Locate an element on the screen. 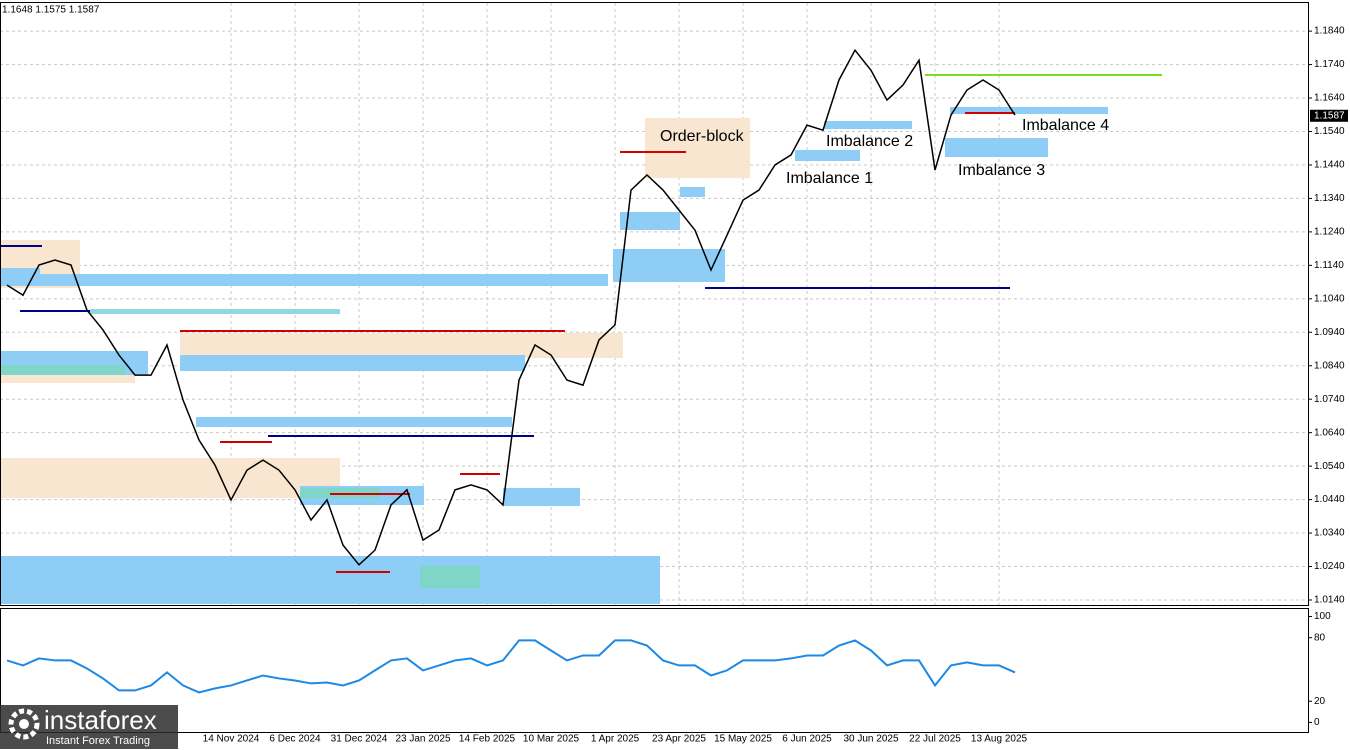 Image resolution: width=1350 pixels, height=750 pixels. current-price-box is located at coordinates (1329, 115).